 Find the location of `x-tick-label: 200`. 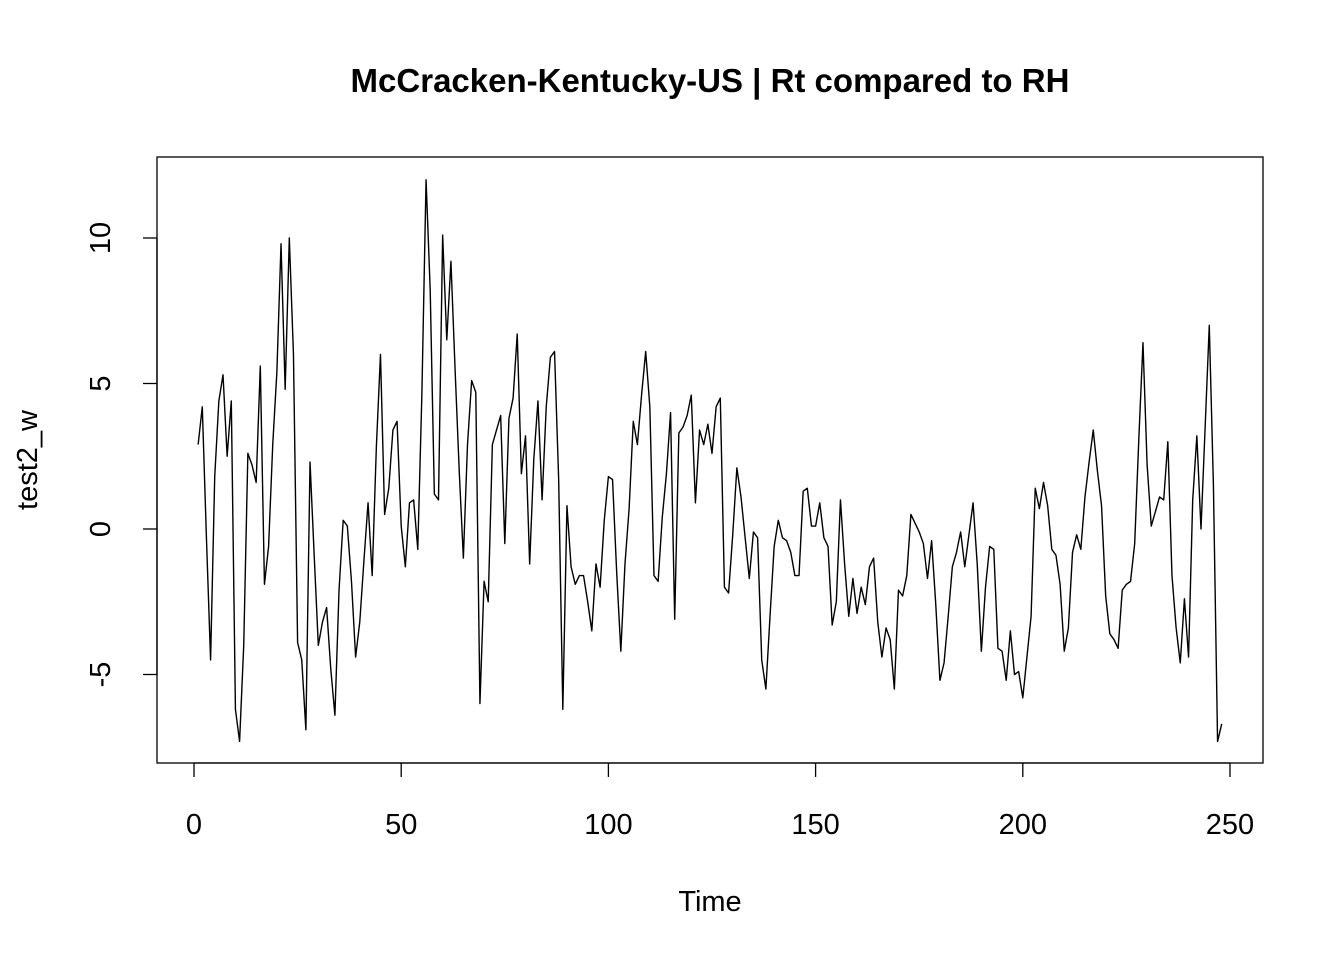

x-tick-label: 200 is located at coordinates (1023, 825).